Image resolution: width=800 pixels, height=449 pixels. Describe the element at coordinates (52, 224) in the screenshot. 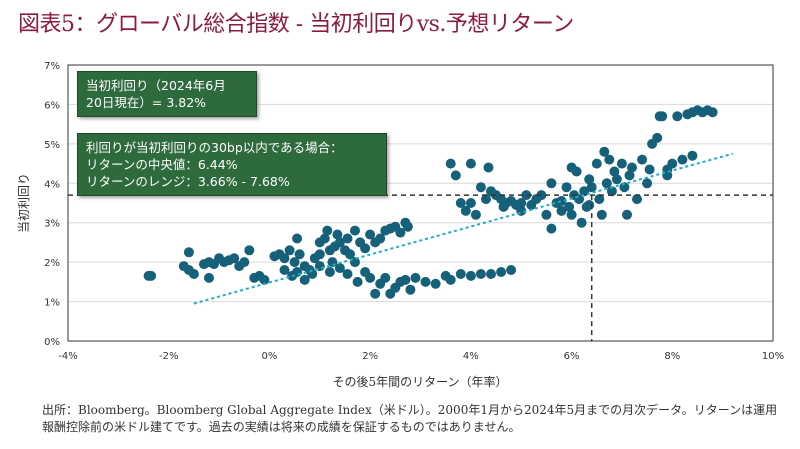

I see `y-tick-label: 3%` at that location.